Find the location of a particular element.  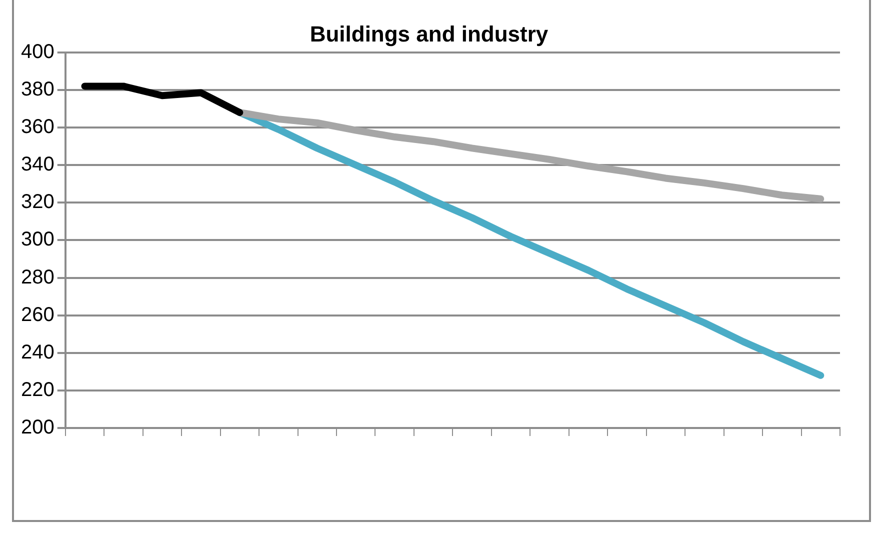

y-tick-label: 300 is located at coordinates (37, 239).